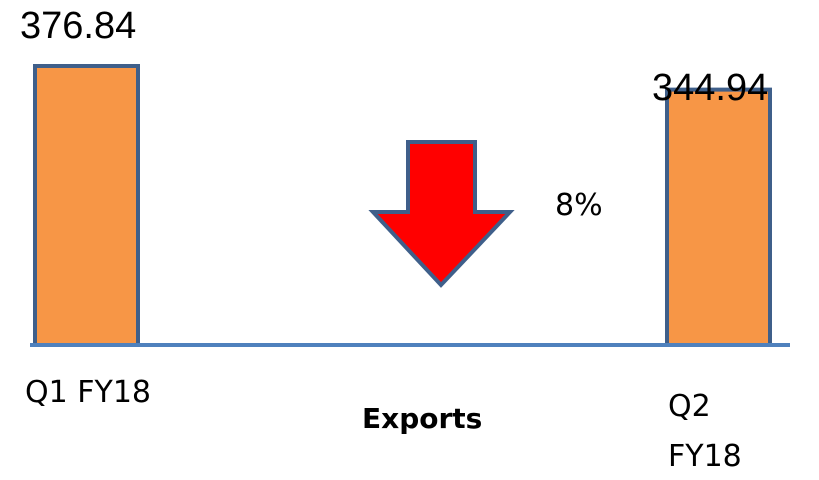 Image resolution: width=819 pixels, height=480 pixels. What do you see at coordinates (710, 88) in the screenshot?
I see `data-label-2: 344.94` at bounding box center [710, 88].